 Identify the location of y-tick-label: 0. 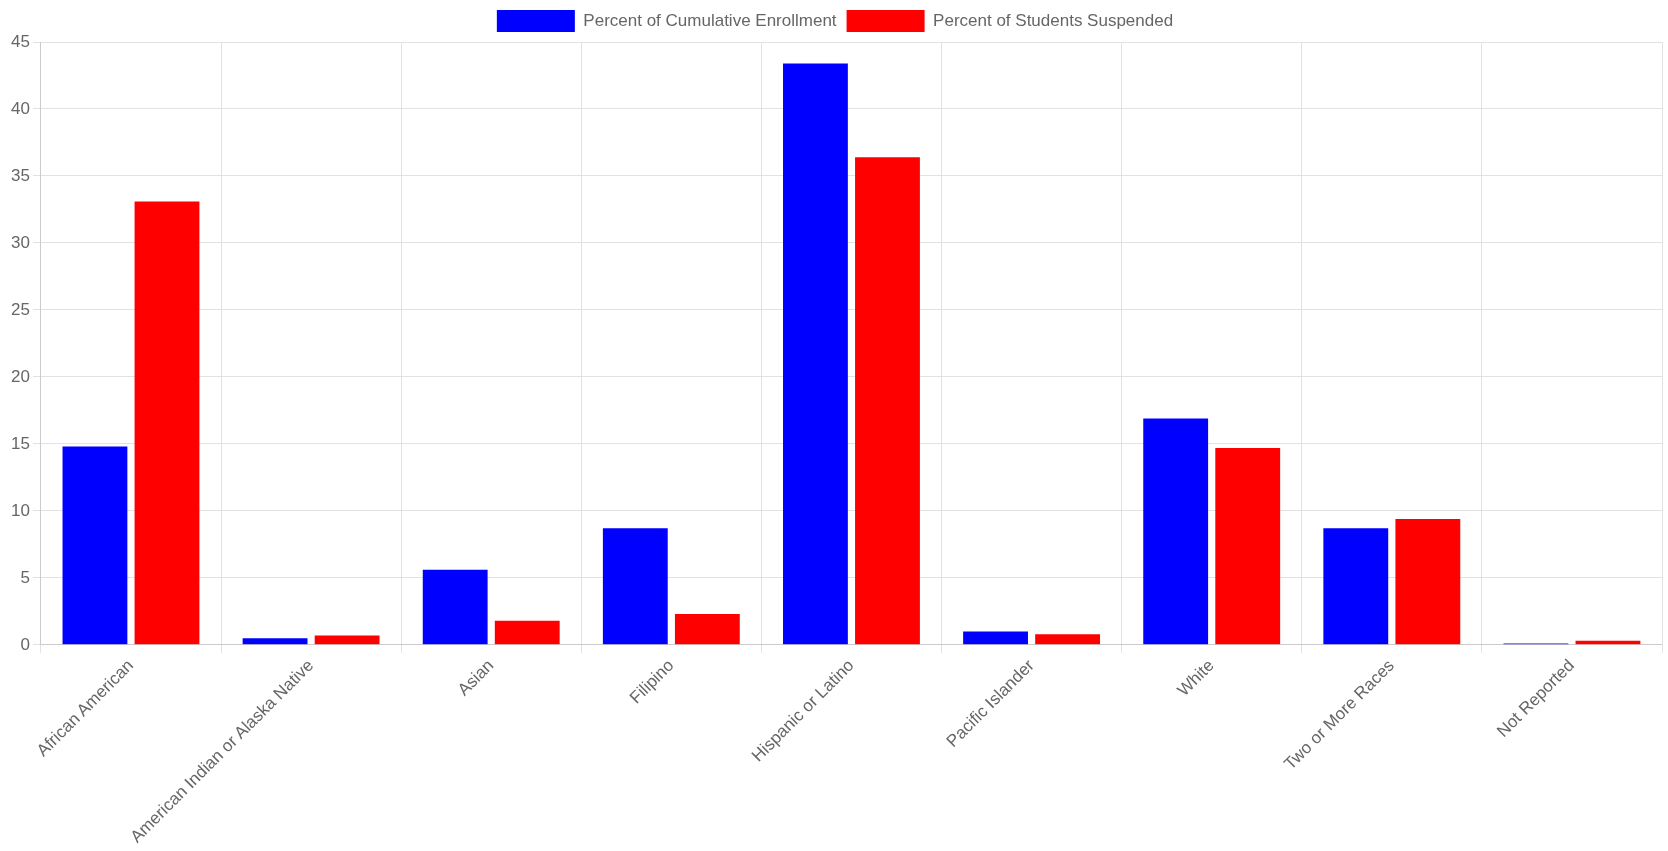
(25, 644).